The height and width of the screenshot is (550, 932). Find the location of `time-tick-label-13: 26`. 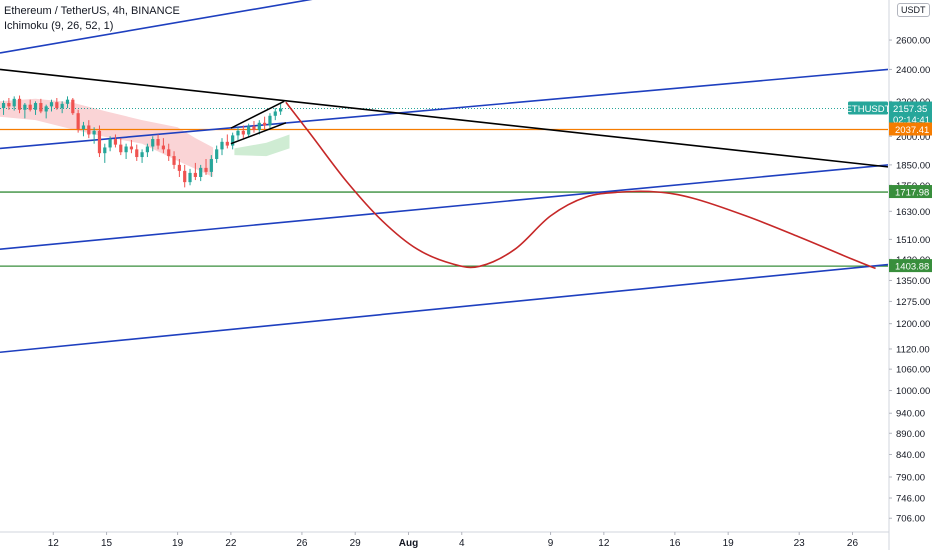

time-tick-label-13: 26 is located at coordinates (853, 543).